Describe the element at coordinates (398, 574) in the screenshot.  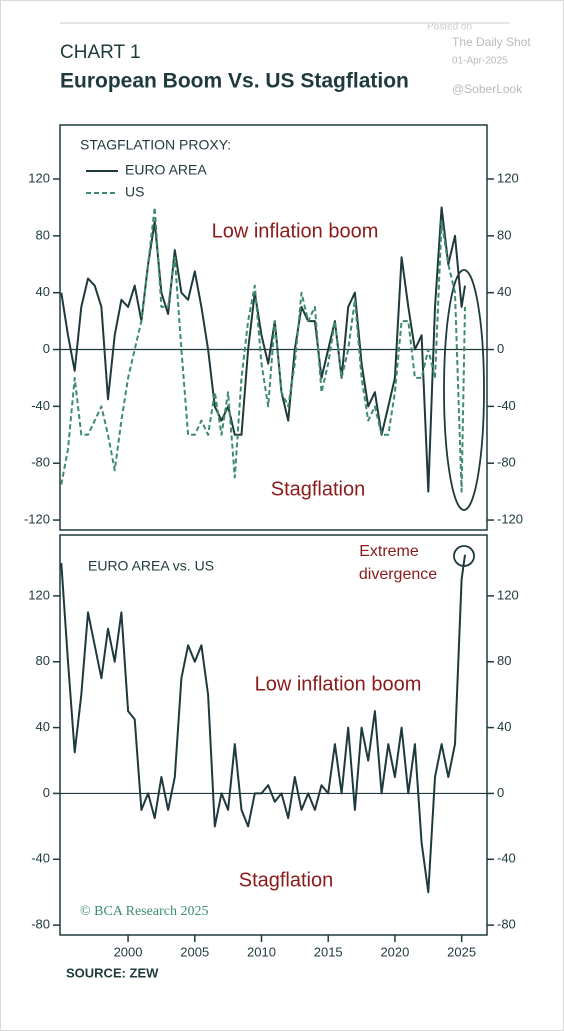
I see `annotation: divergence` at that location.